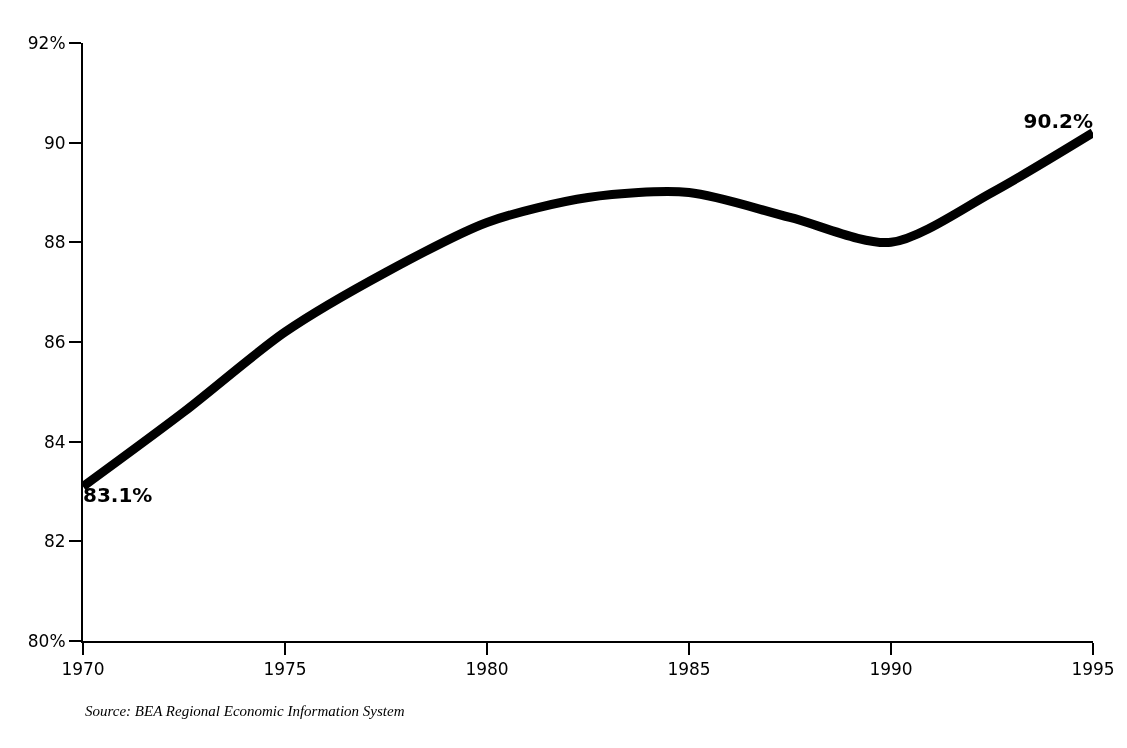 The image size is (1127, 748). What do you see at coordinates (1093, 669) in the screenshot?
I see `x-tick-label: 1995` at bounding box center [1093, 669].